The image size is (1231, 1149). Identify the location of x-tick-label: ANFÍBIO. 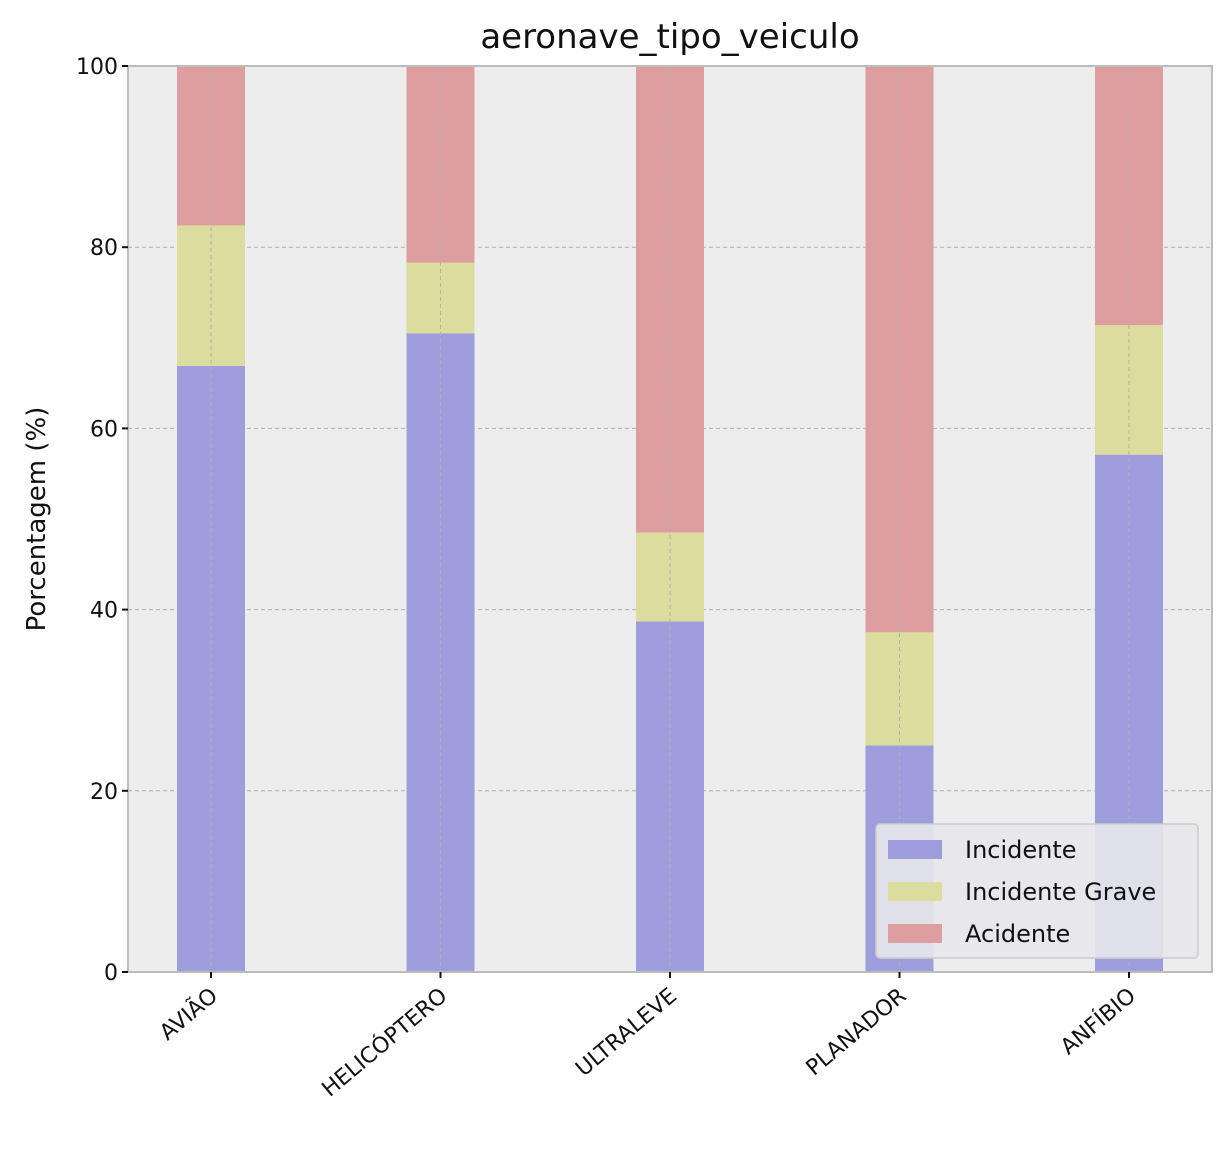
(1098, 1021).